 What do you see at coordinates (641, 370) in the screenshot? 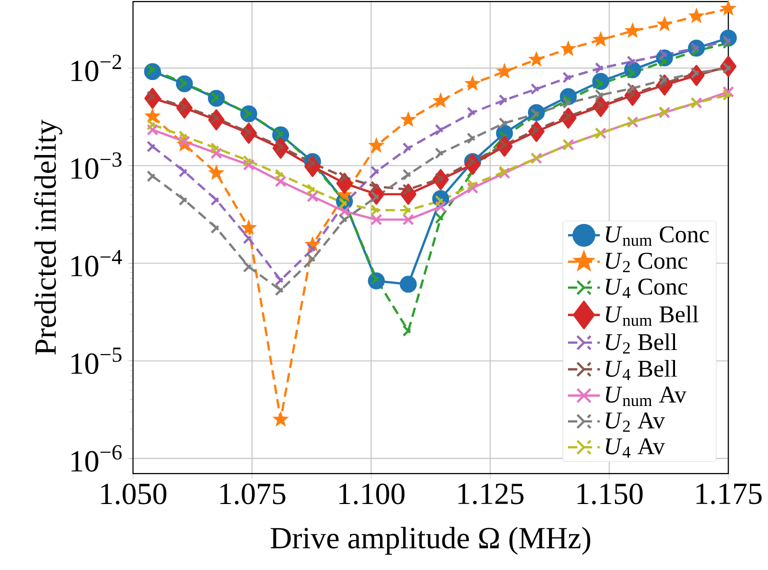
I see `legend-label: U$_{4}$ Bell` at bounding box center [641, 370].